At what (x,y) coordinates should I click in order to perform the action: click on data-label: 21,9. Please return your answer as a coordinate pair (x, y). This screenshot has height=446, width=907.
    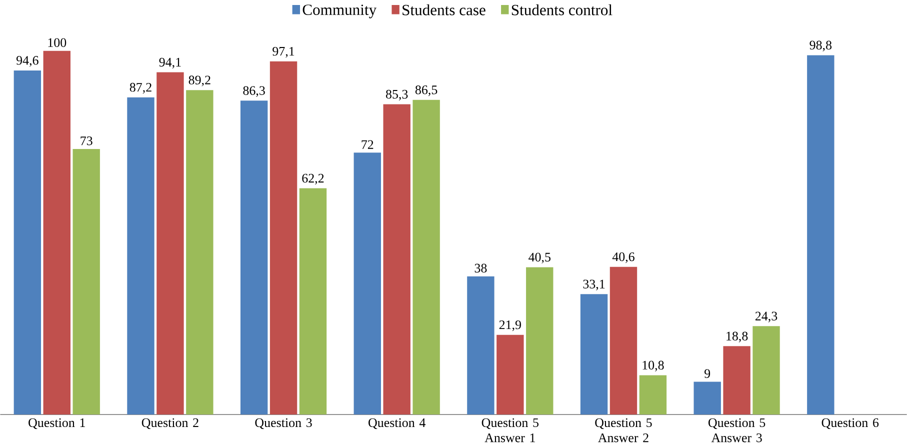
    Looking at the image, I should click on (510, 326).